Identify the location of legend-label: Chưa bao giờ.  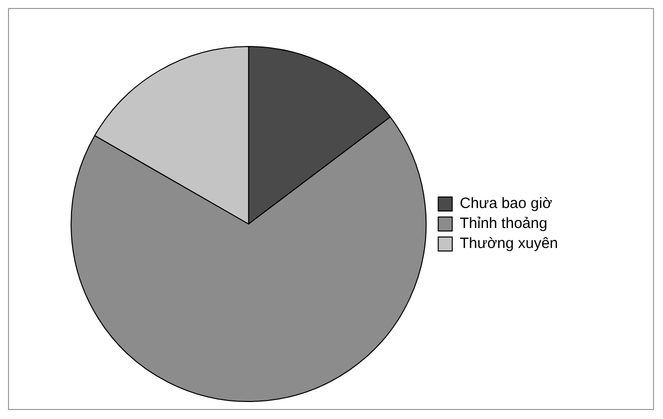
(506, 203).